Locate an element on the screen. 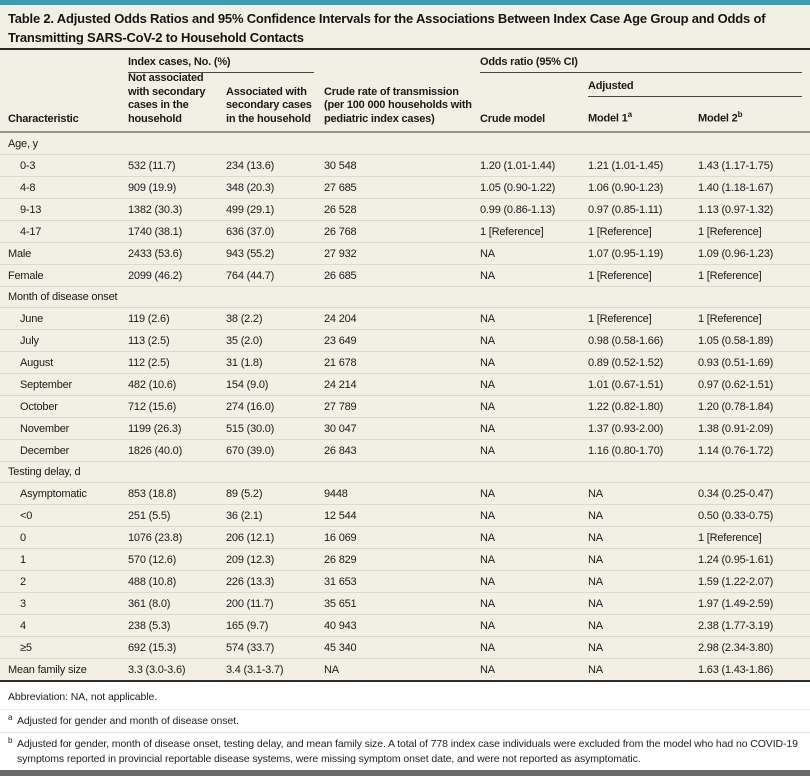  cell: 36 (2.1) is located at coordinates (244, 515).